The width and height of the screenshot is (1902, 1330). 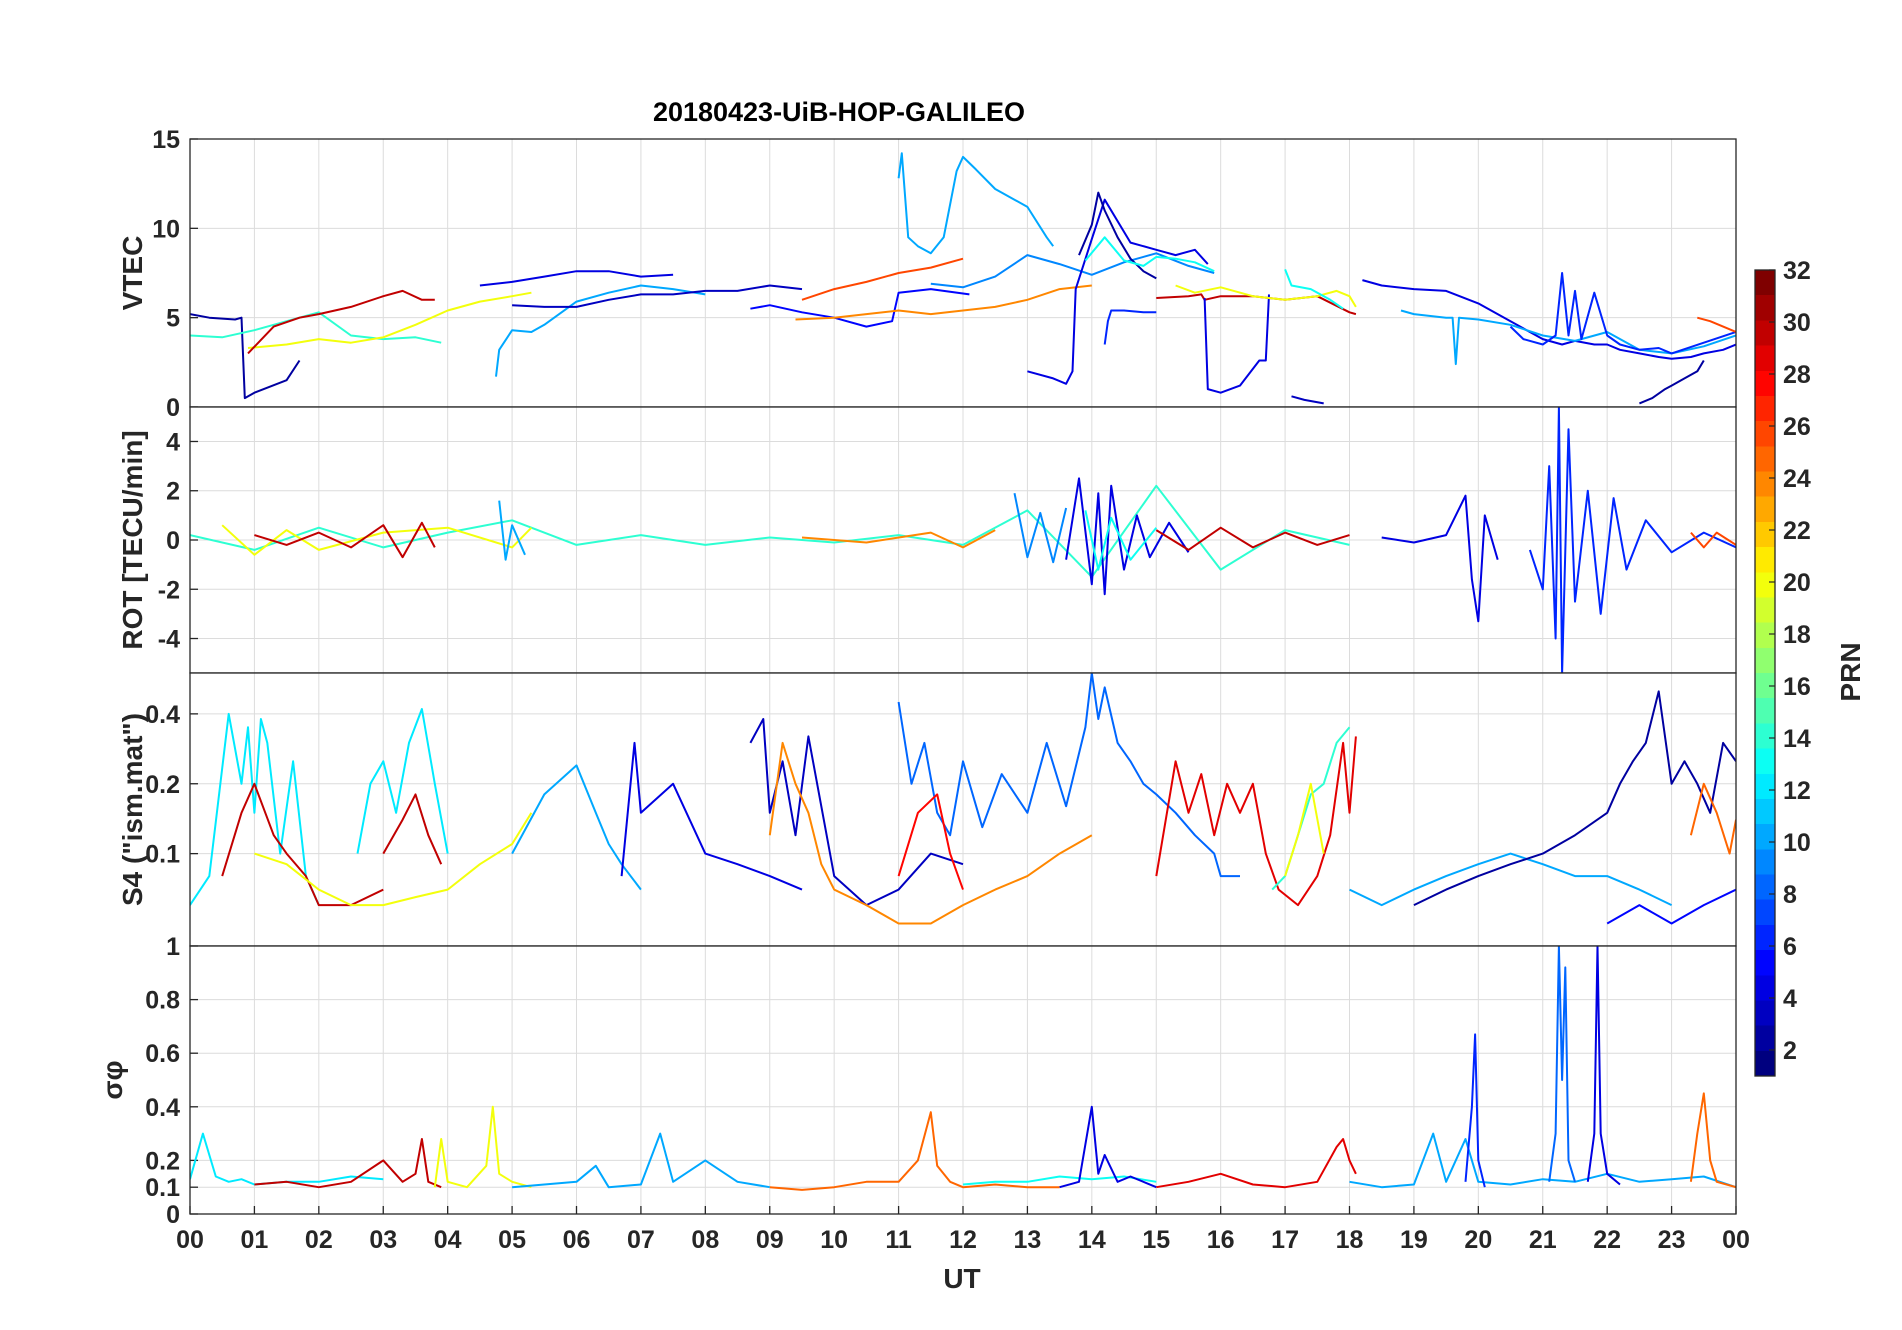 I want to click on y-axis-label-vtec: VTEC, so click(x=132, y=273).